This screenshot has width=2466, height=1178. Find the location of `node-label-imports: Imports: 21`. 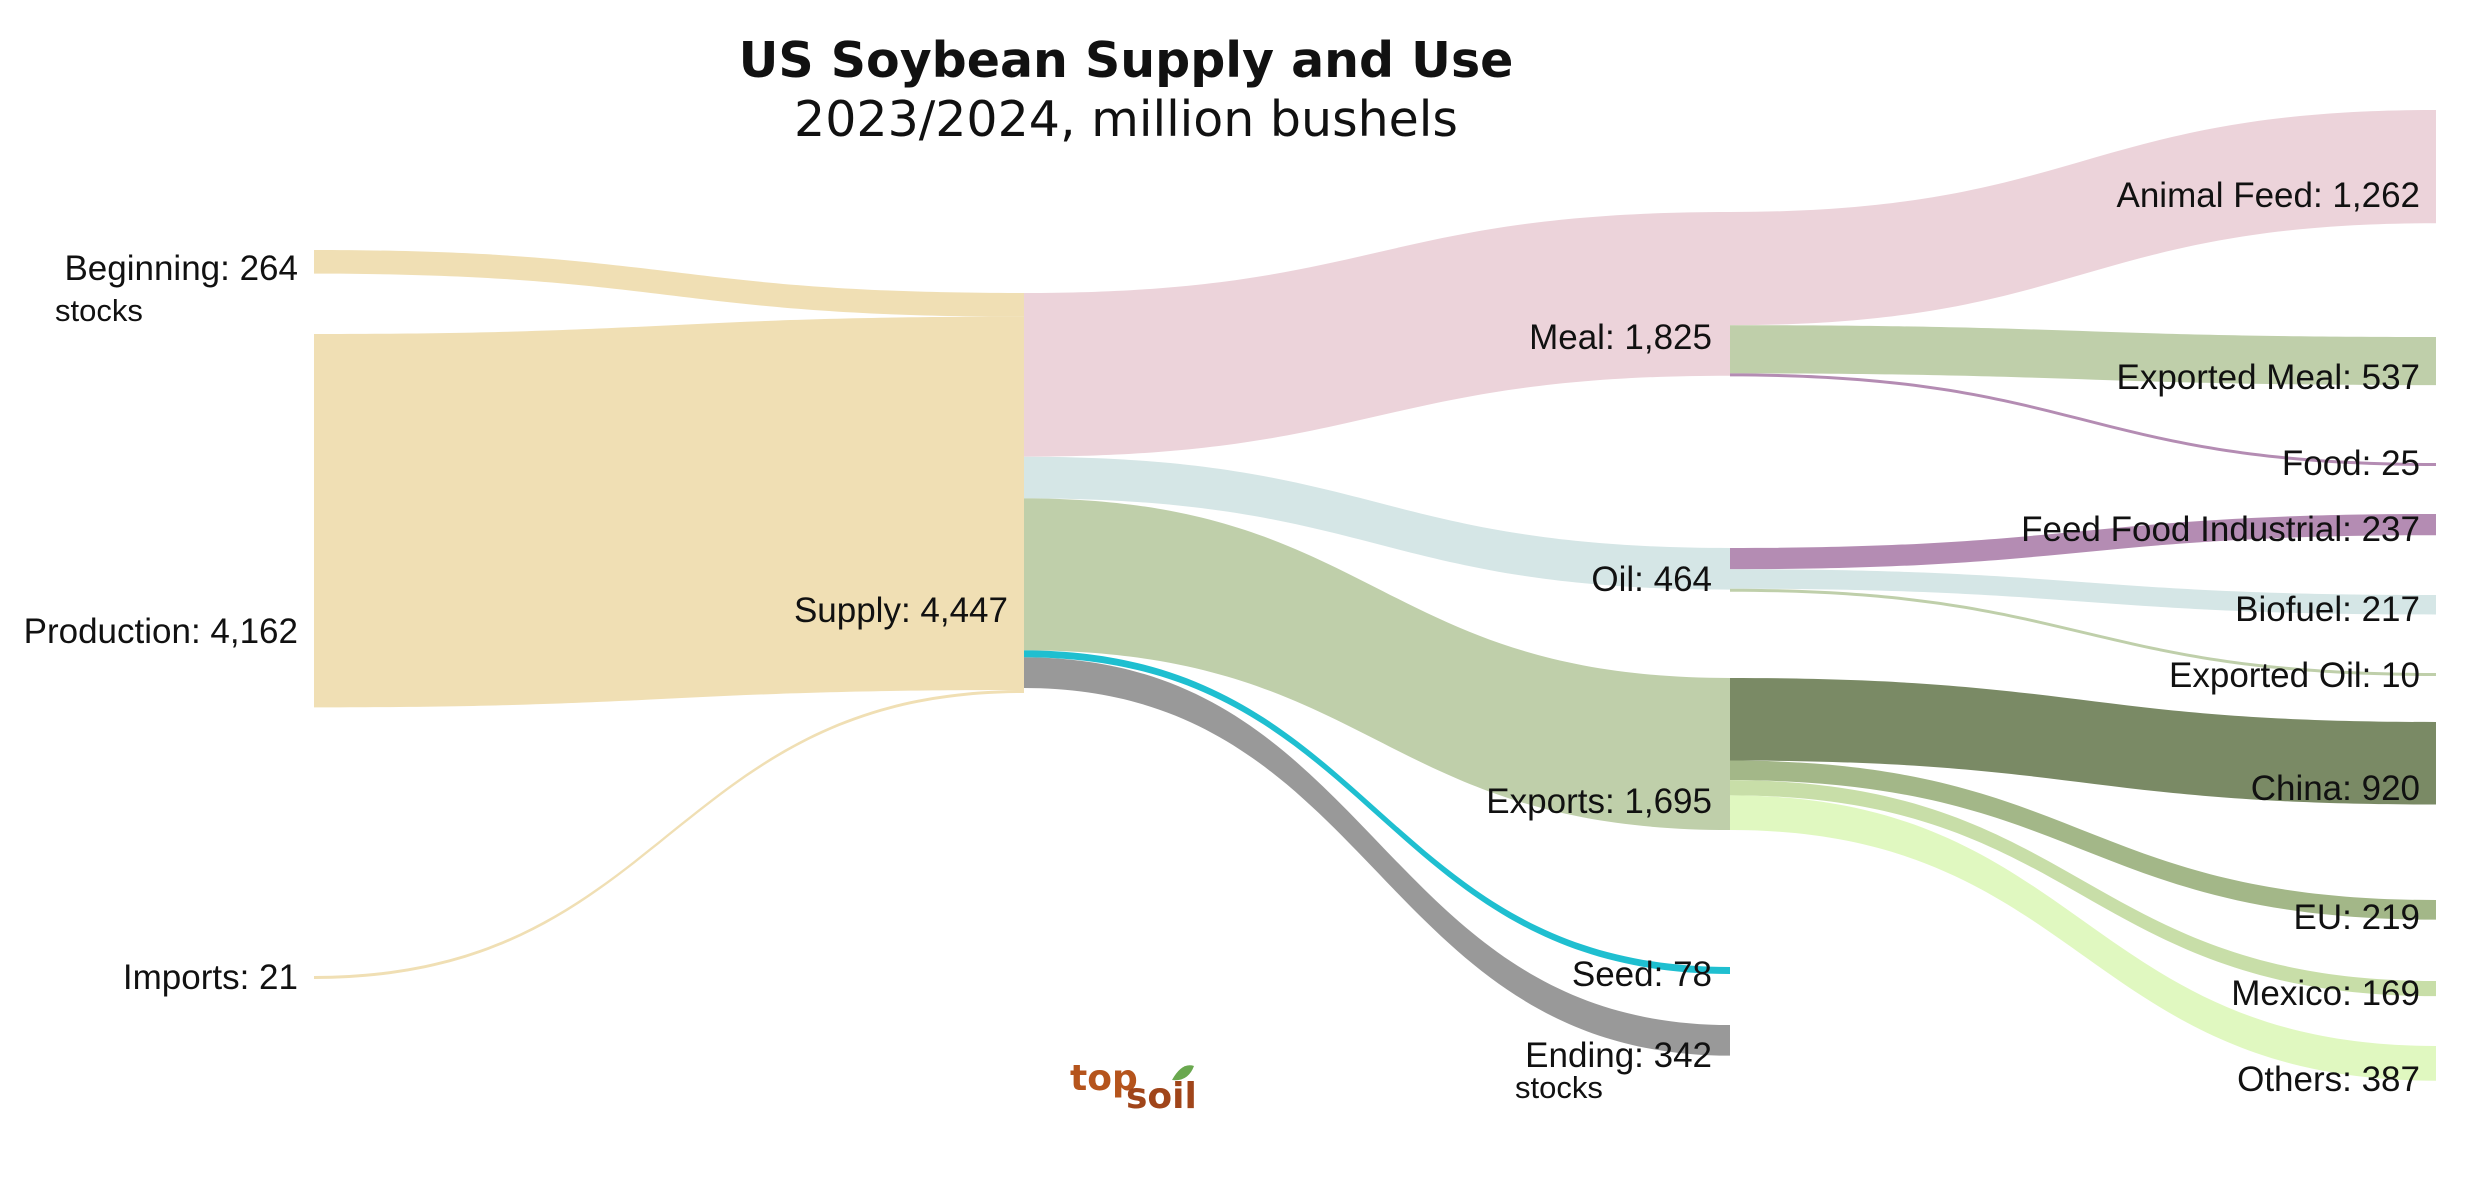

node-label-imports: Imports: 21 is located at coordinates (210, 977).